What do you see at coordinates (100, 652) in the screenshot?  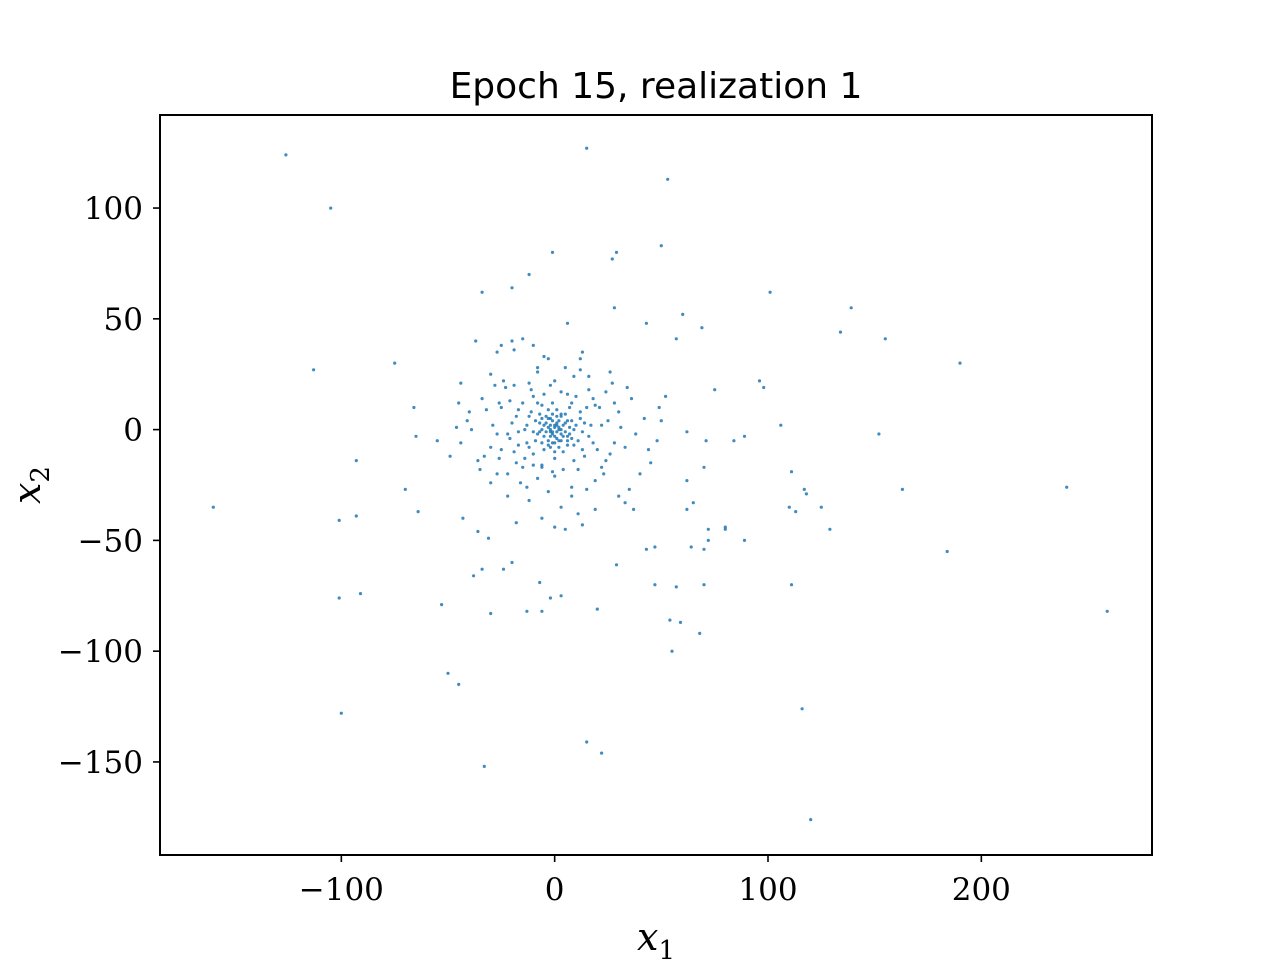 I see `y-tick-label: −100` at bounding box center [100, 652].